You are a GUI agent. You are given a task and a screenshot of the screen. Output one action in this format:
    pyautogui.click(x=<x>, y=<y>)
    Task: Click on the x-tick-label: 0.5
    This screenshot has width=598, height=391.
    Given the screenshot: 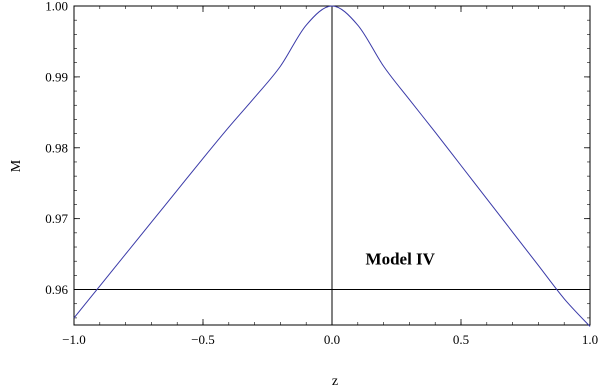 What is the action you would take?
    pyautogui.click(x=461, y=339)
    